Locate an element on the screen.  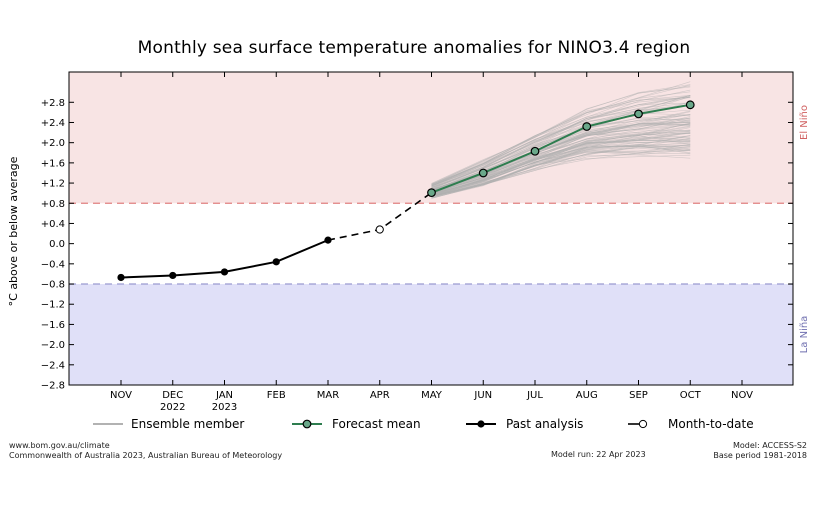
y-tick-label: −1.6 is located at coordinates (53, 325).